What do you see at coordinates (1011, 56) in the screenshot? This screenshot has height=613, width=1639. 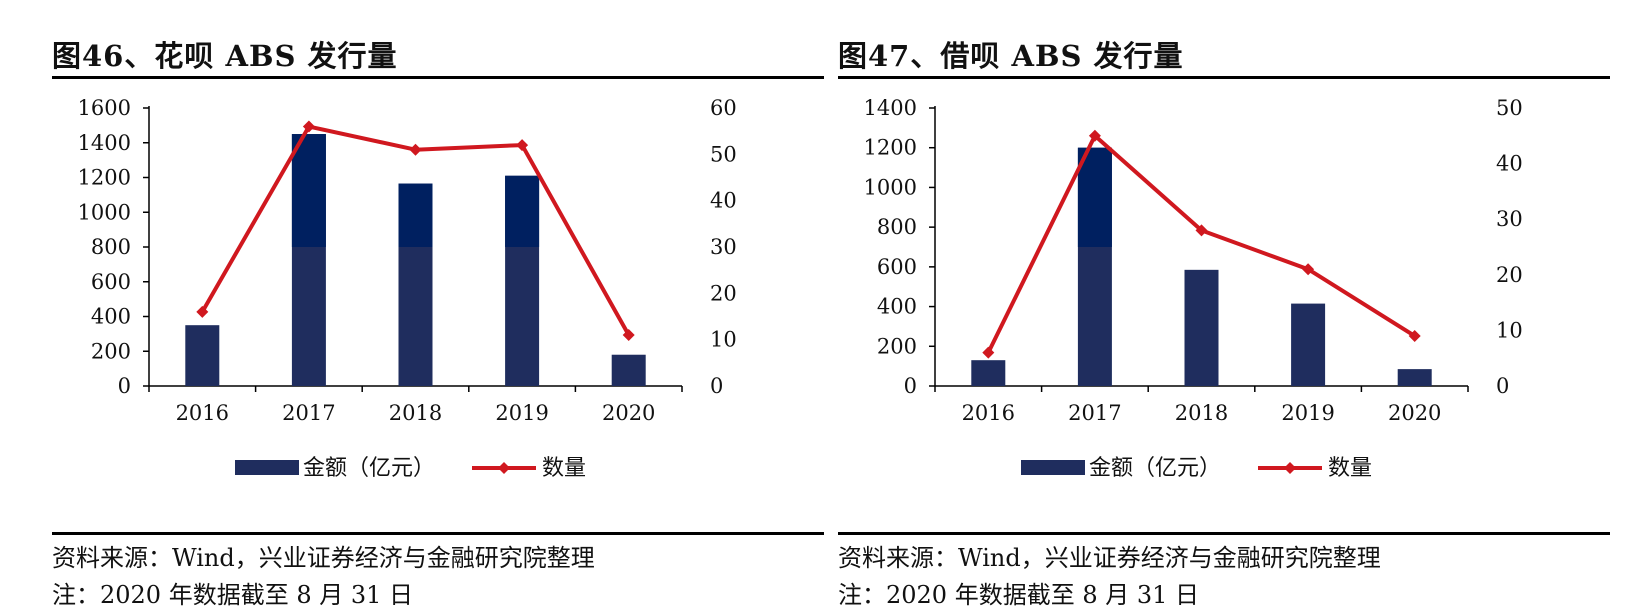 I see `figure-title: 图47、借呗 ABS 发行量` at bounding box center [1011, 56].